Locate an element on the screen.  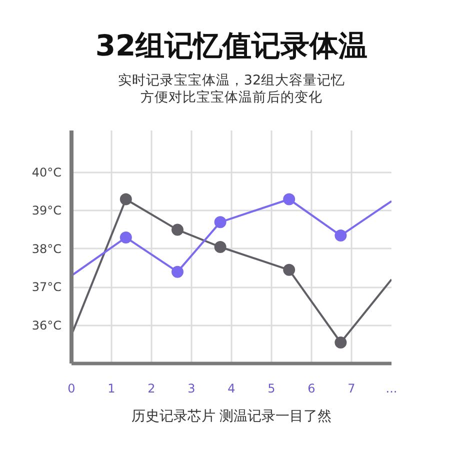
x-tick-label: 3 is located at coordinates (192, 389).